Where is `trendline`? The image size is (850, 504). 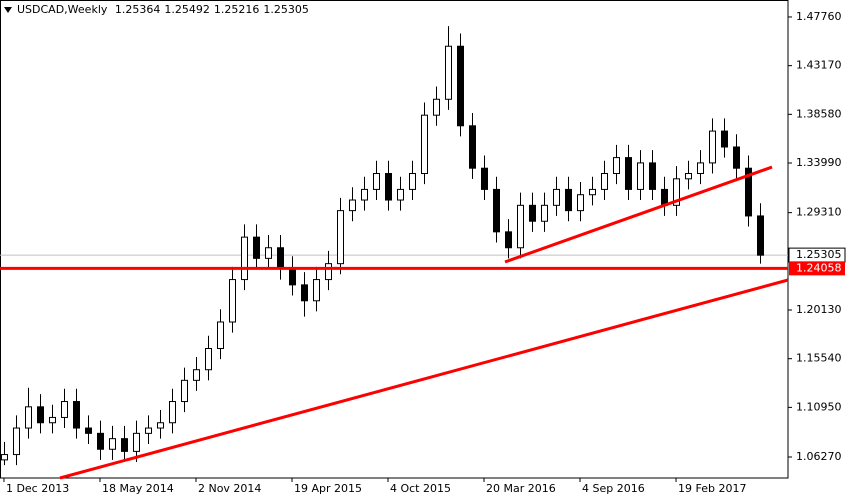 trendline is located at coordinates (638, 214).